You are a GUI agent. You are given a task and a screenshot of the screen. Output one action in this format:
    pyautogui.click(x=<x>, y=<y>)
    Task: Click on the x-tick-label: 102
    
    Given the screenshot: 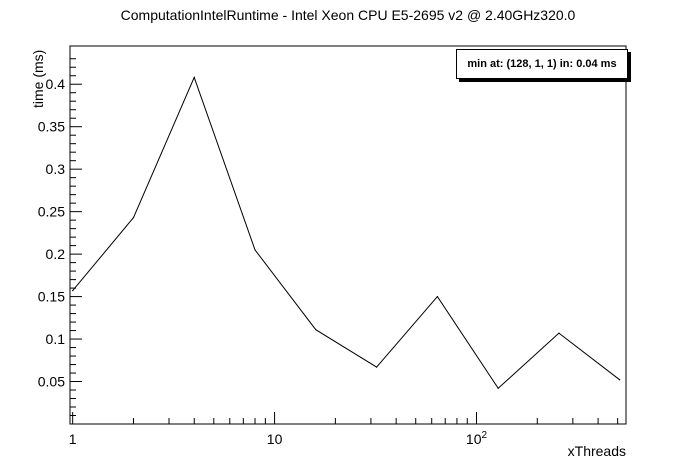 What is the action you would take?
    pyautogui.click(x=477, y=438)
    